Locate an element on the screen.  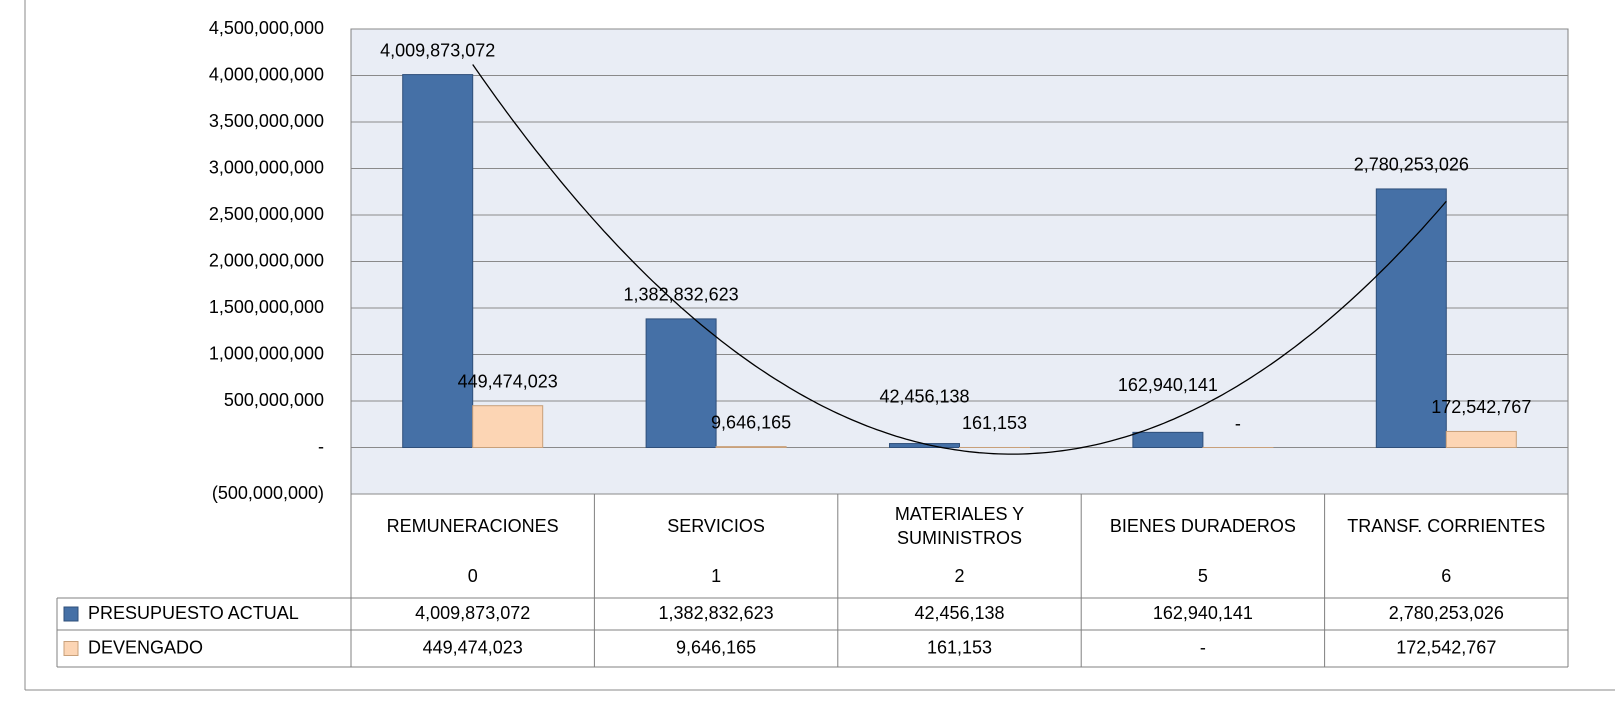
data-label: 172,542,767 is located at coordinates (1481, 407).